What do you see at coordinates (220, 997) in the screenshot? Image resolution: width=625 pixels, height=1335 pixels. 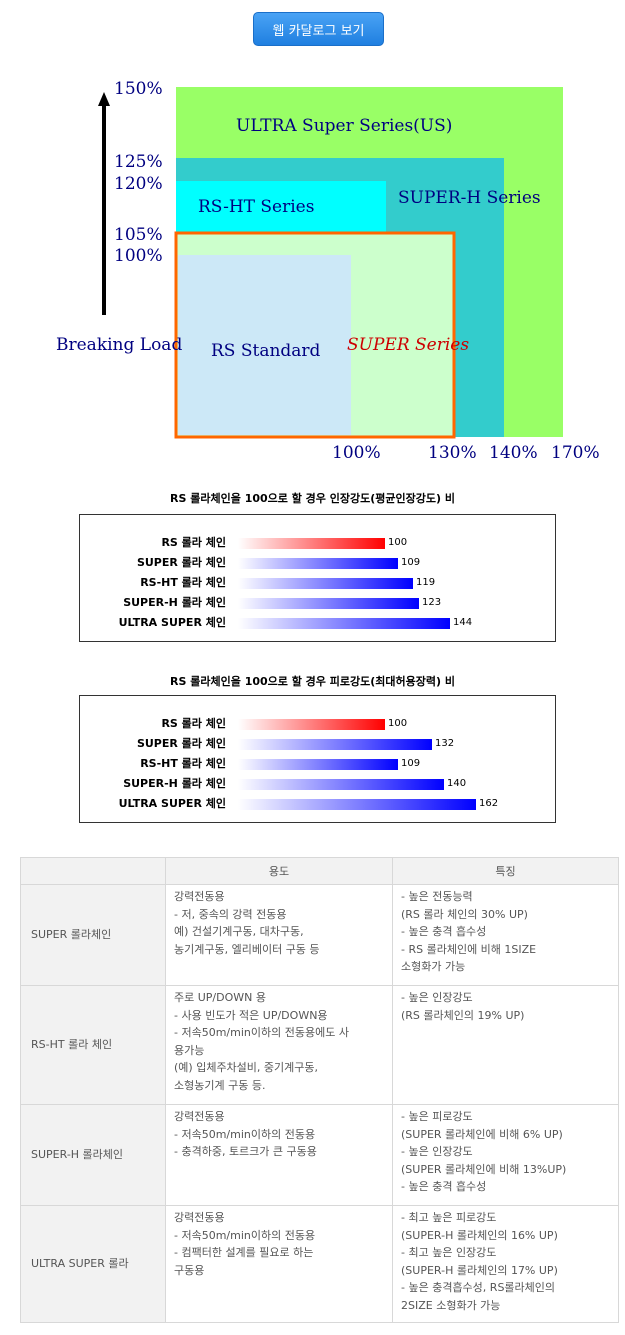 I see `cell-line: 주로 UP/DOWN 용` at bounding box center [220, 997].